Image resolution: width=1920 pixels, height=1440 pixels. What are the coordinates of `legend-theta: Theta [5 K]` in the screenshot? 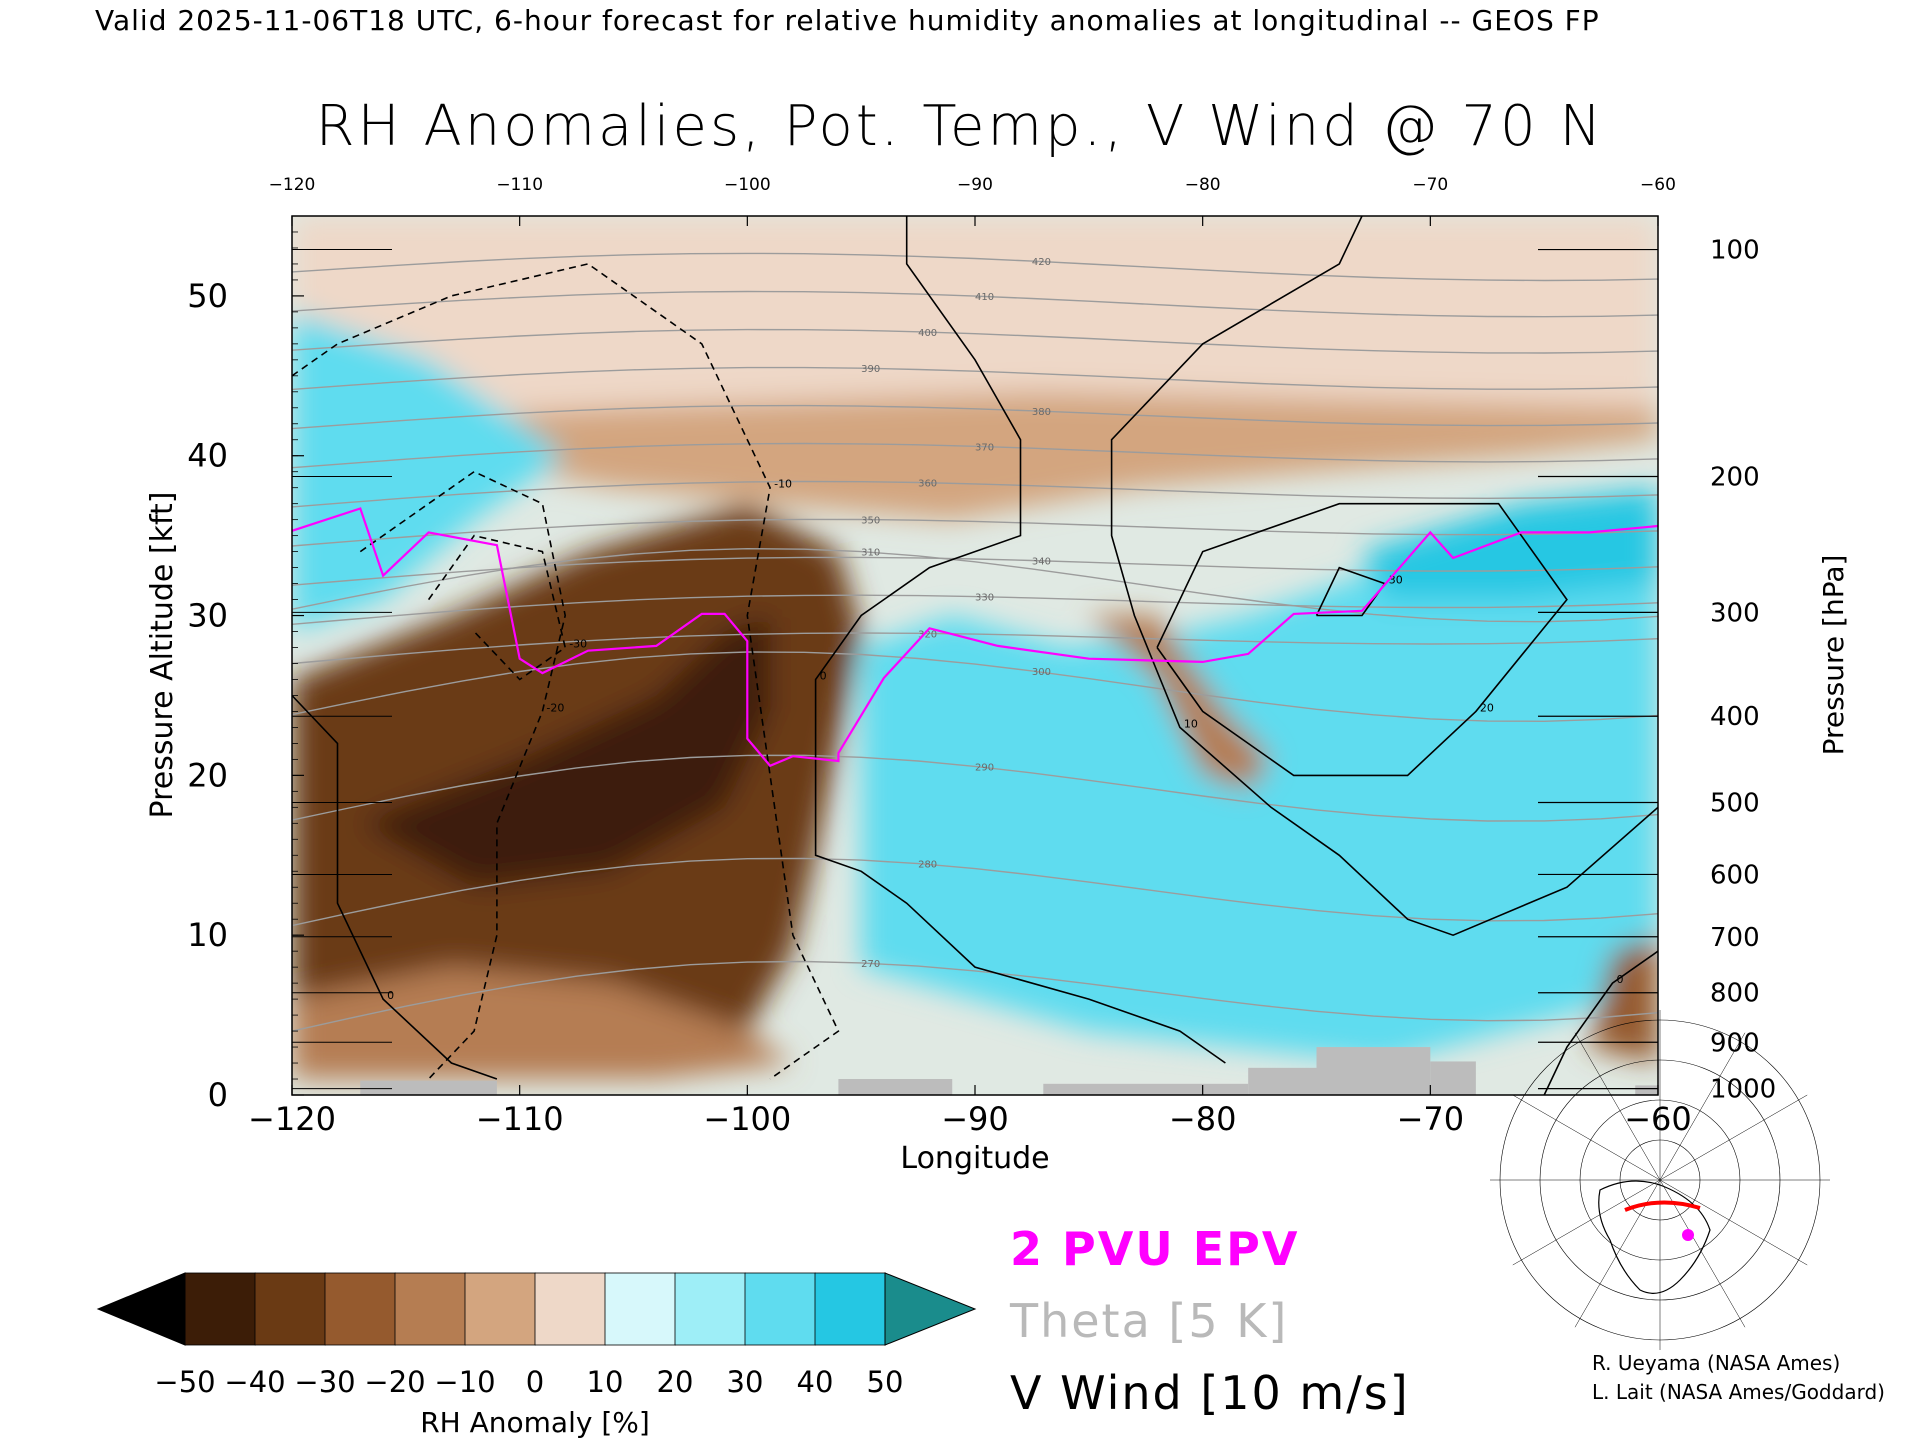 It's located at (1149, 1321).